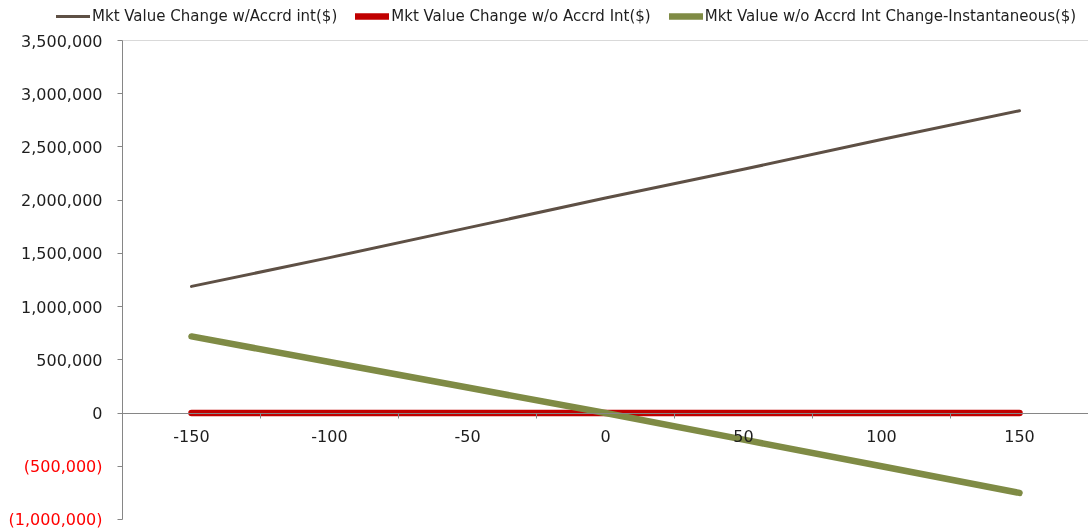  Describe the element at coordinates (62, 147) in the screenshot. I see `y-tick-label: 2,500,000` at that location.